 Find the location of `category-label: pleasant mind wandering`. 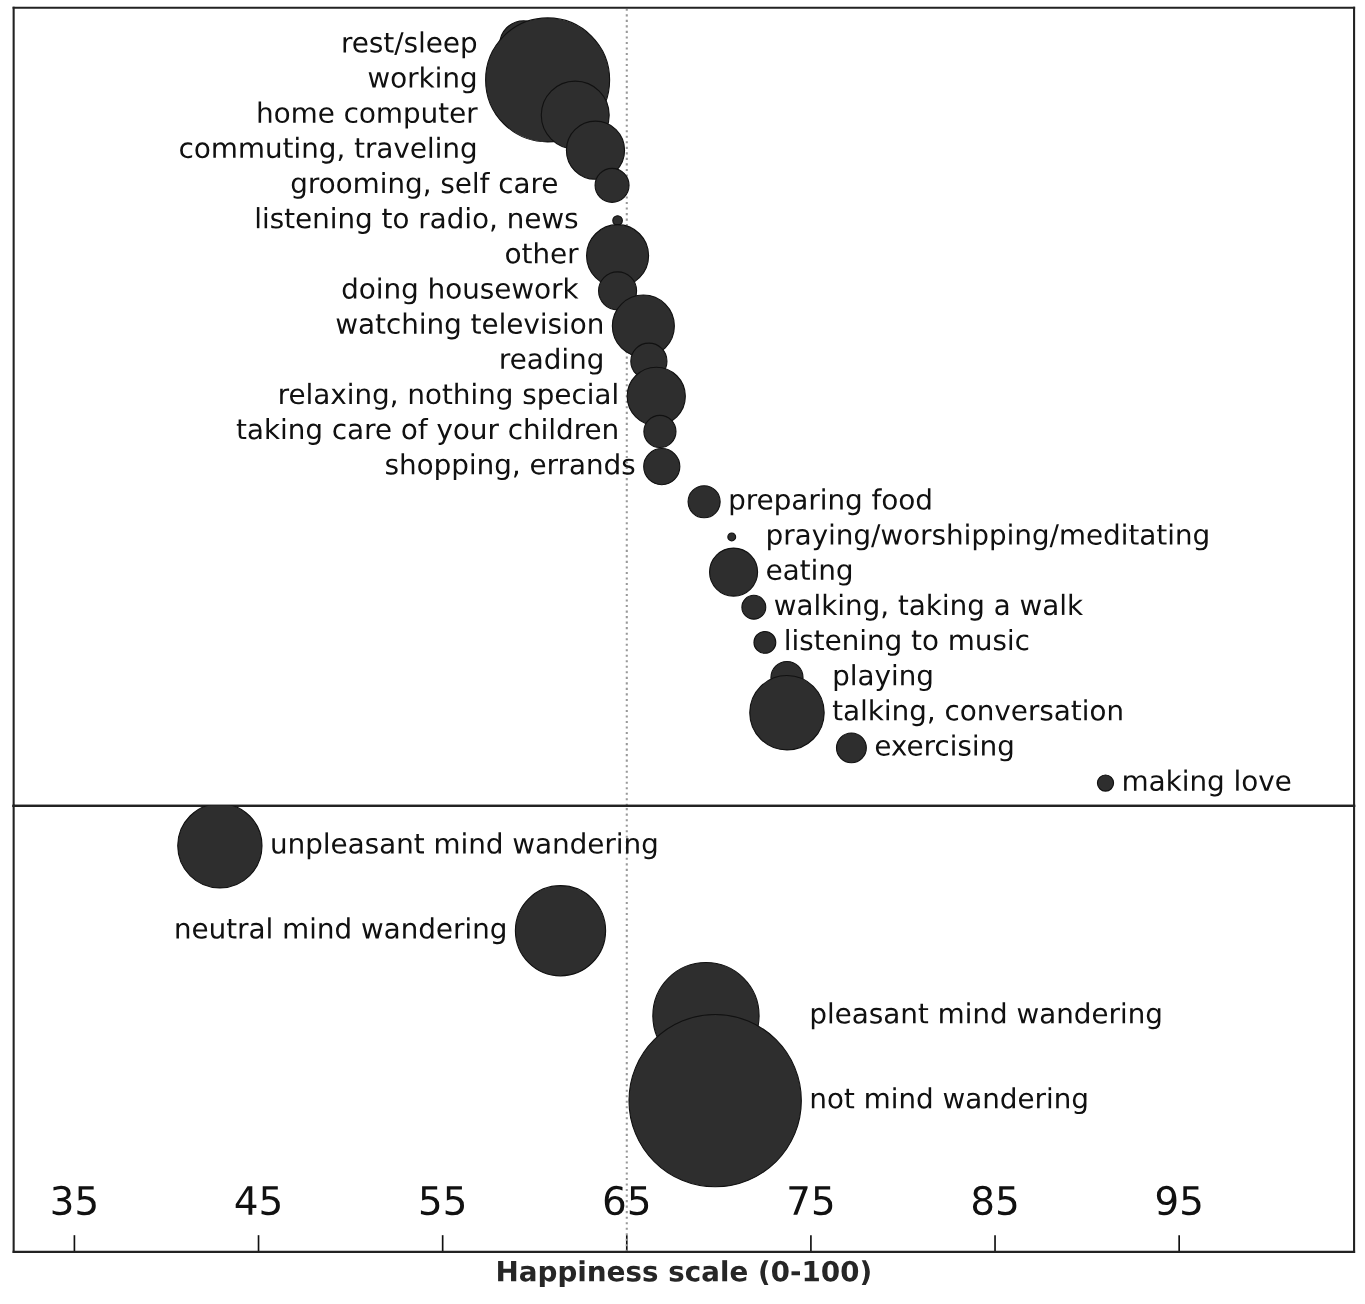

category-label: pleasant mind wandering is located at coordinates (986, 1016).